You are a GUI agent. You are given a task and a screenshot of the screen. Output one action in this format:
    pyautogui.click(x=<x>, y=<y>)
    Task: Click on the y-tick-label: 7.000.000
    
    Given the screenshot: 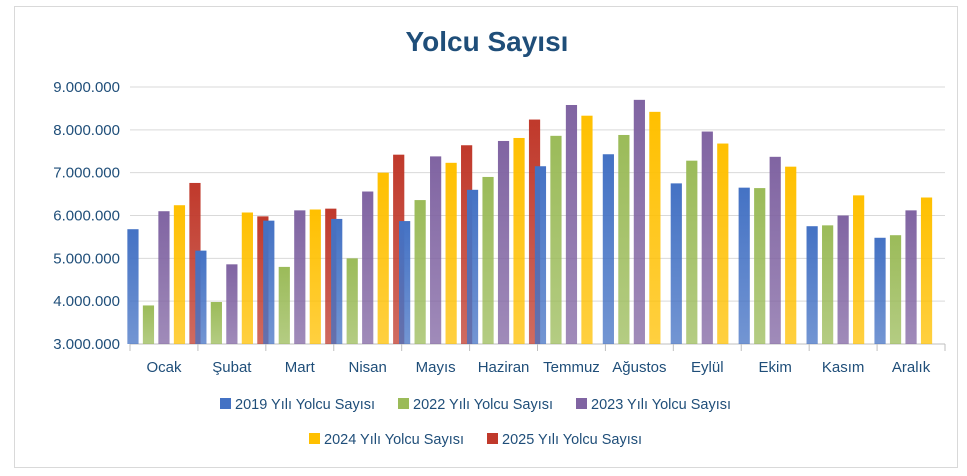 What is the action you would take?
    pyautogui.click(x=86, y=173)
    